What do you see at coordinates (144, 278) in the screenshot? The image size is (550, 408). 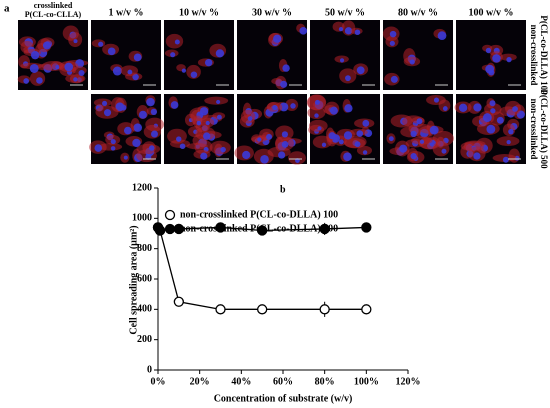 I see `y-tick-label: 600` at bounding box center [144, 278].